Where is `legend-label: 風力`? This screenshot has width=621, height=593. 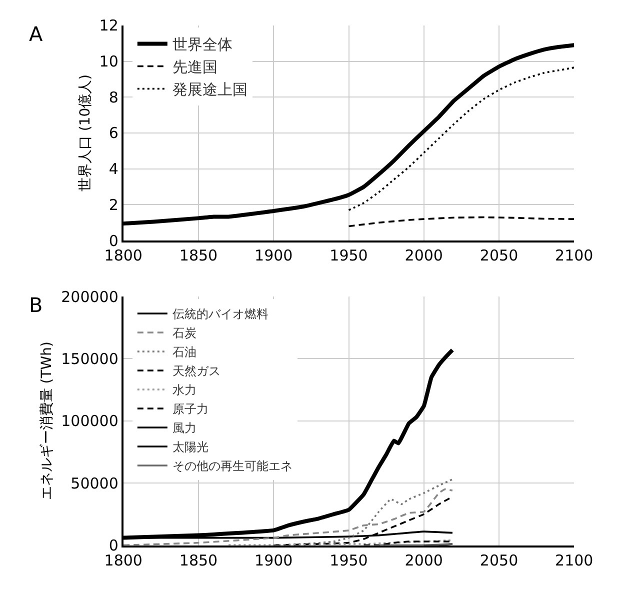 legend-label: 風力 is located at coordinates (184, 428).